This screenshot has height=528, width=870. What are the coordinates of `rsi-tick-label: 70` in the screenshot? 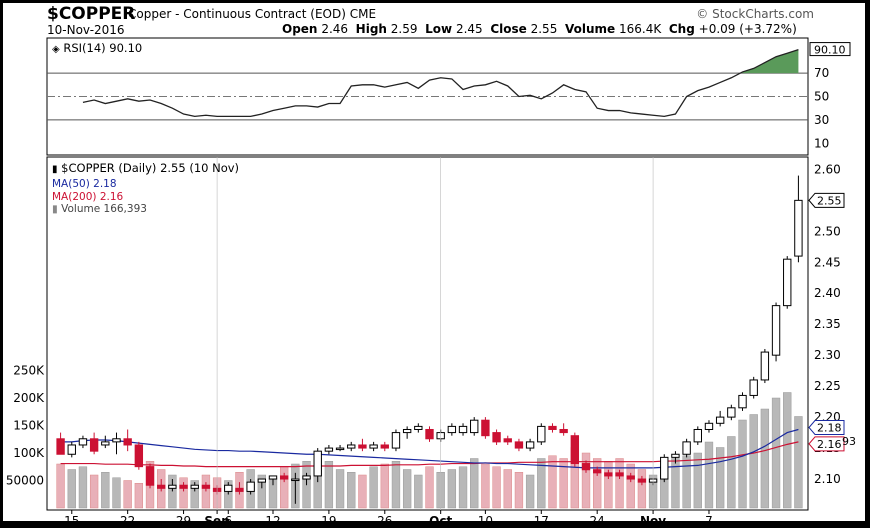 It's located at (821, 73).